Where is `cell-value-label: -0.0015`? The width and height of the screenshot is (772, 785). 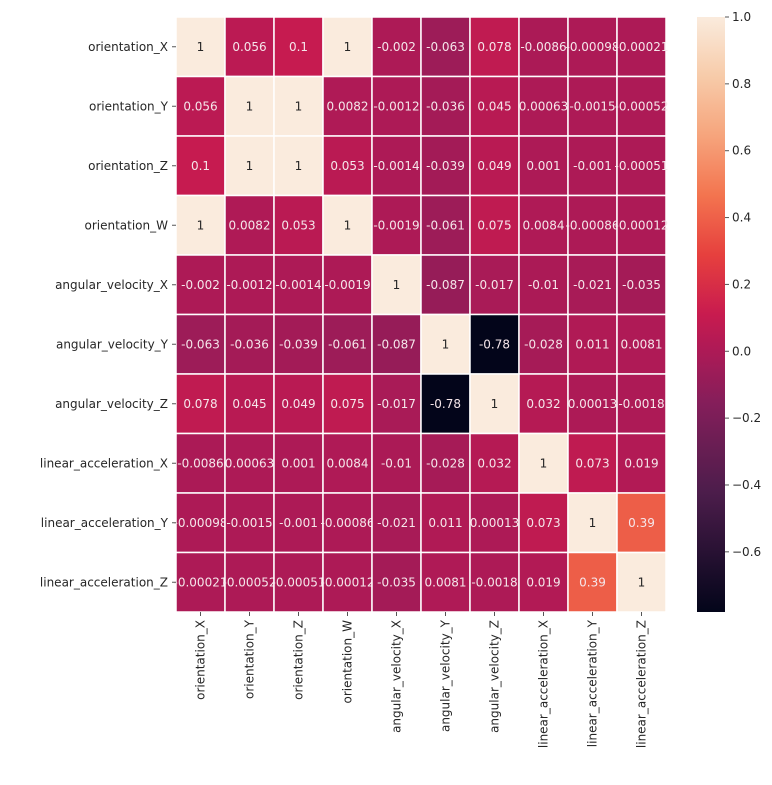 cell-value-label: -0.0015 is located at coordinates (249, 523).